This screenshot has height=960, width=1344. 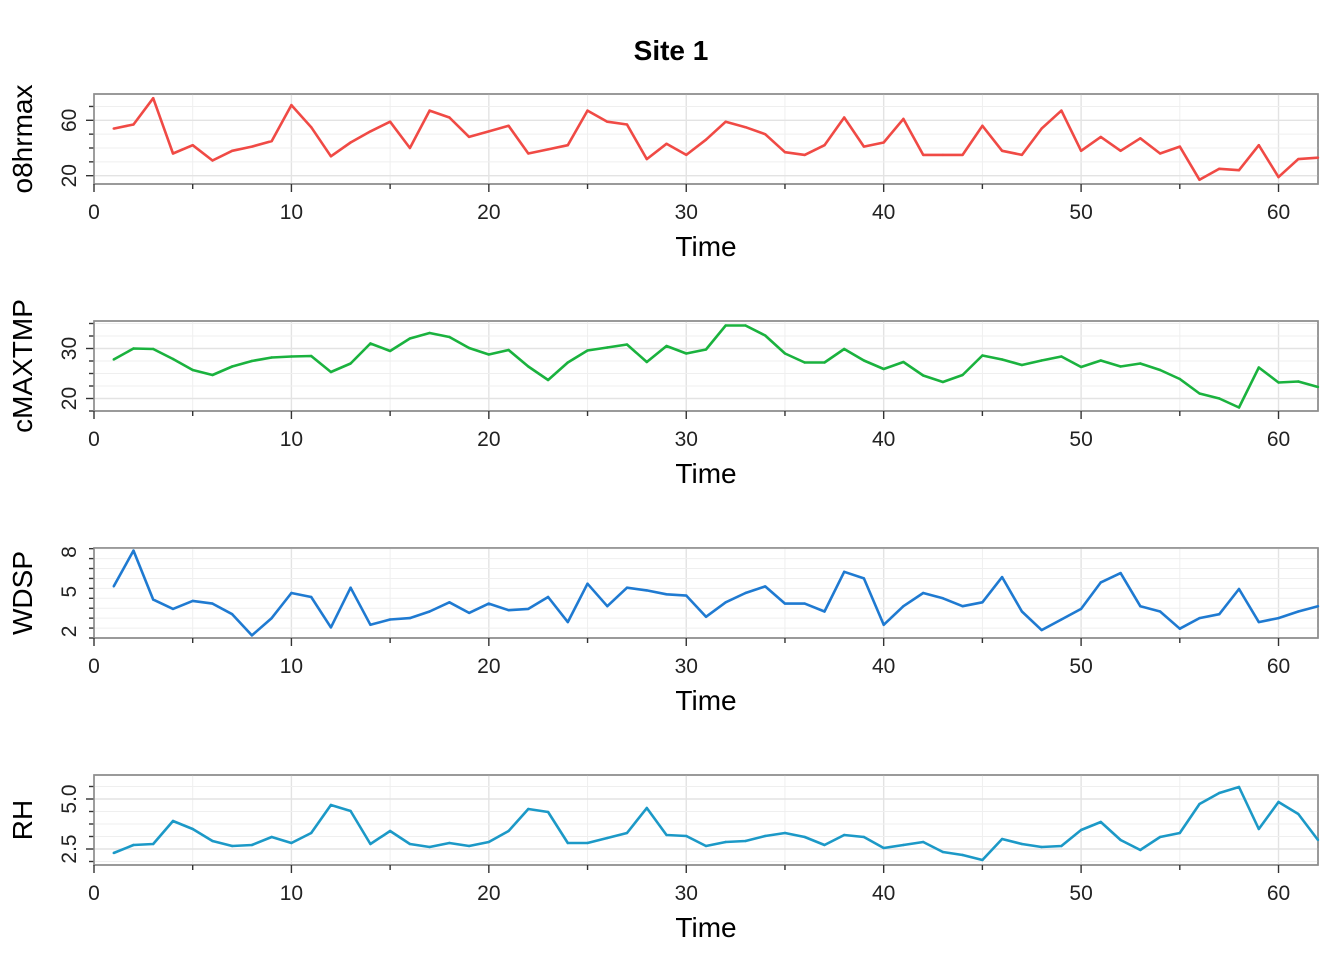 What do you see at coordinates (69, 592) in the screenshot?
I see `y-tick-label: 5` at bounding box center [69, 592].